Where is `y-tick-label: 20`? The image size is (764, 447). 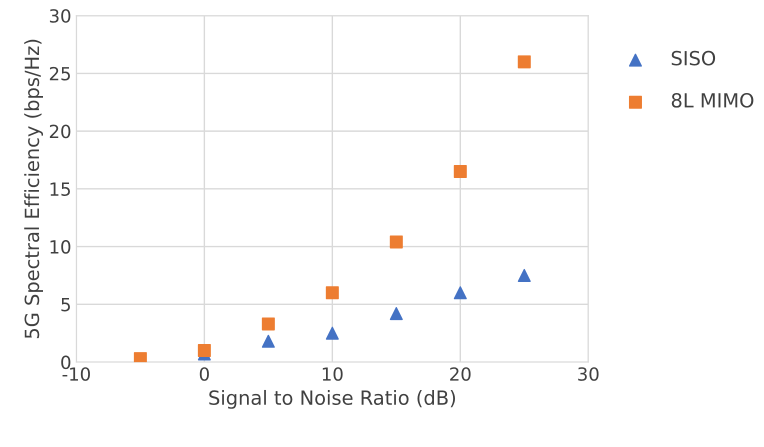 y-tick-label: 20 is located at coordinates (60, 131).